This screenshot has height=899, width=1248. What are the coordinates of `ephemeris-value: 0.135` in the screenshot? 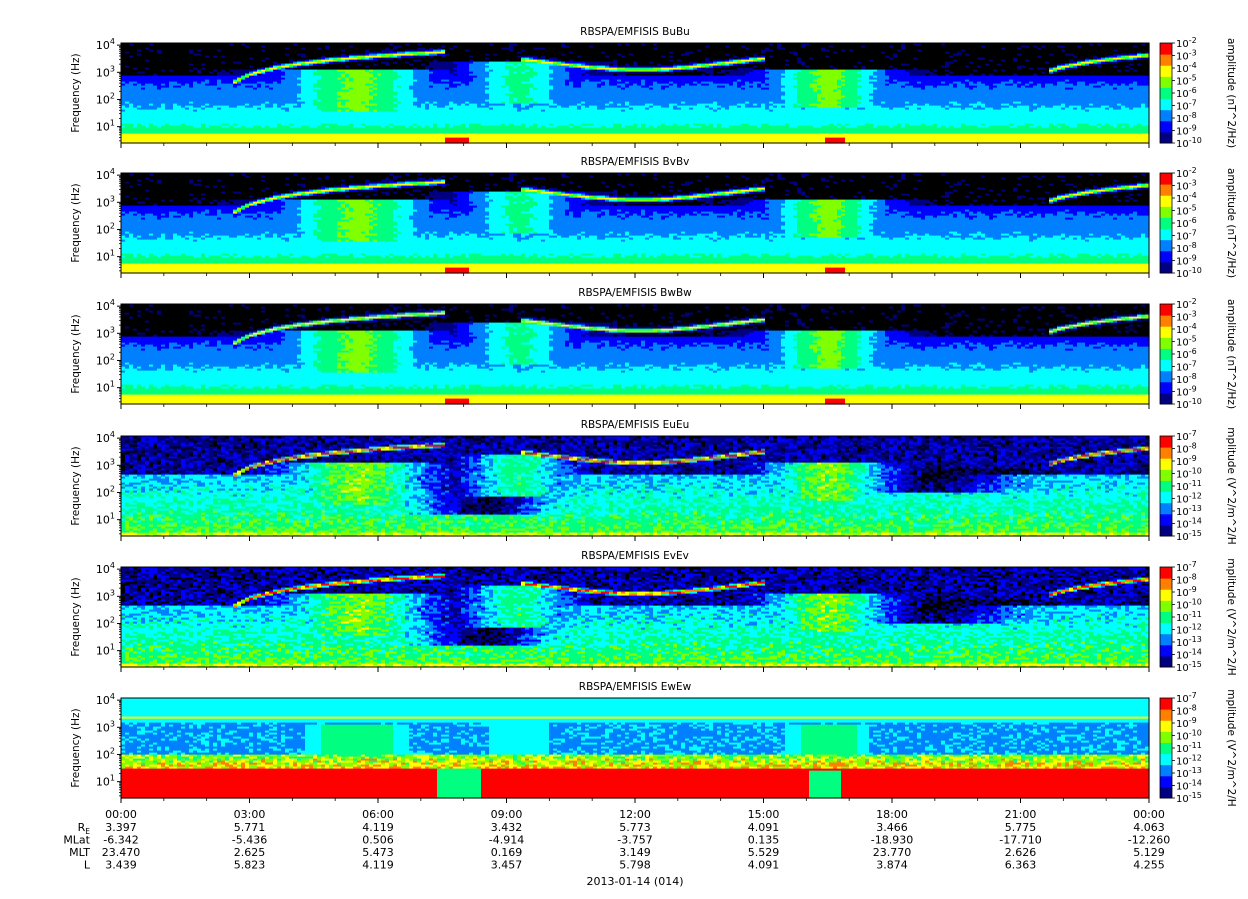 It's located at (764, 840).